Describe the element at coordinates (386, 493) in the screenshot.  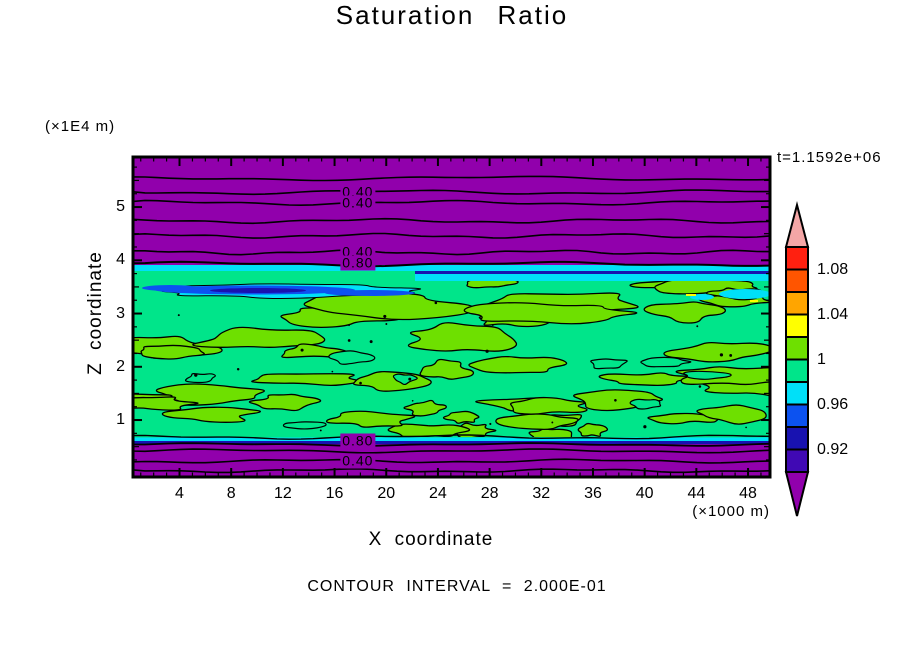
I see `x-tick-label: 20` at that location.